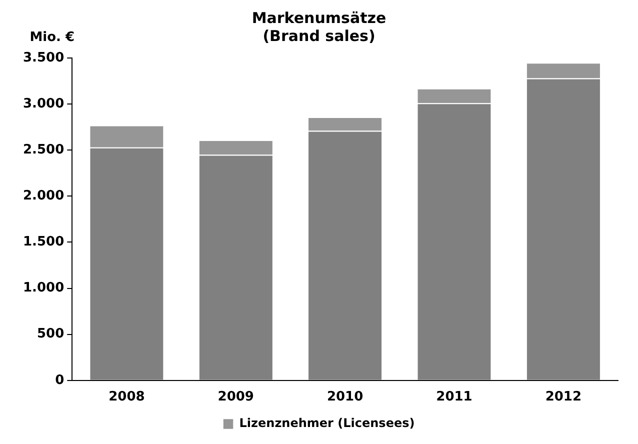 This screenshot has width=638, height=444. What do you see at coordinates (52, 37) in the screenshot?
I see `y-axis-title: Mio. €` at bounding box center [52, 37].